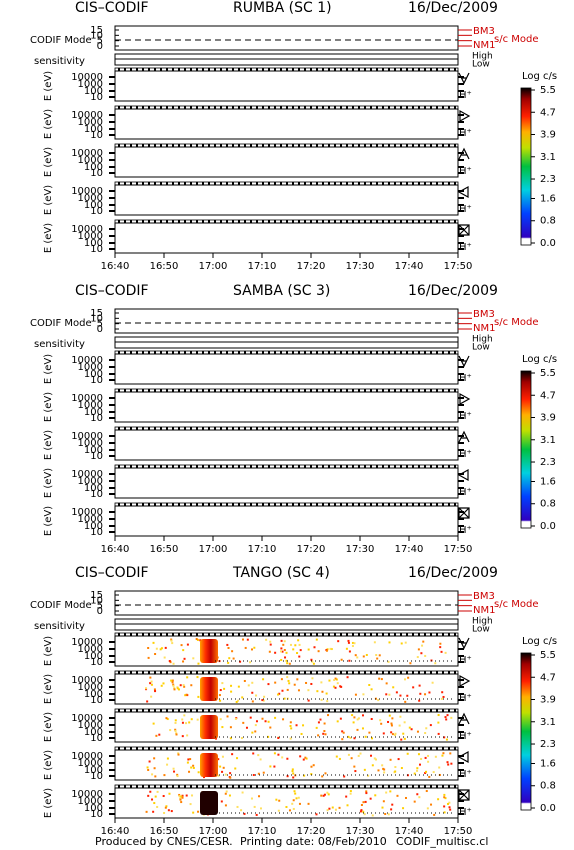  What do you see at coordinates (87, 642) in the screenshot?
I see `y-tick-label: 10000` at bounding box center [87, 642].